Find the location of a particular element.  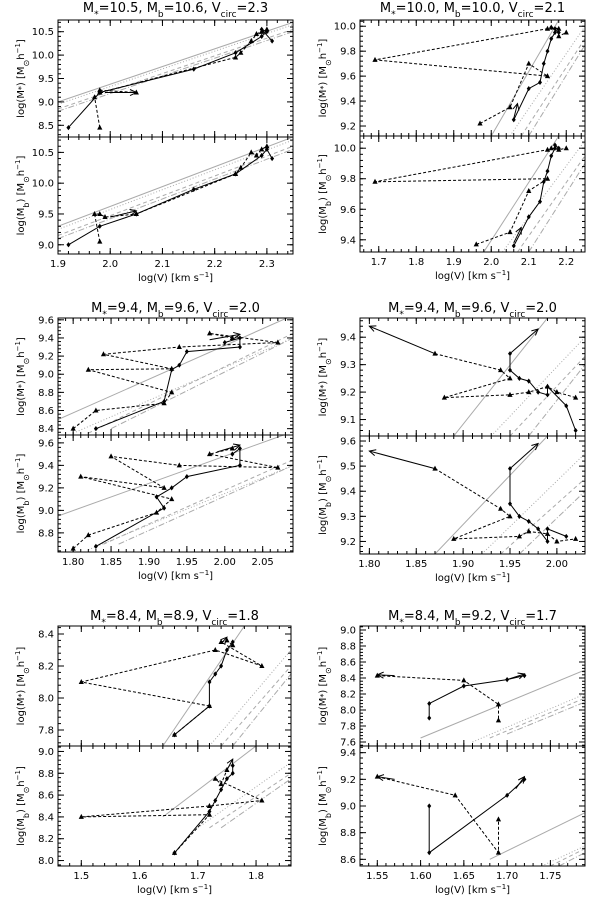

panel-title: M*=9.4, Mb=9.6, Vcirc=2.0 is located at coordinates (175, 310).